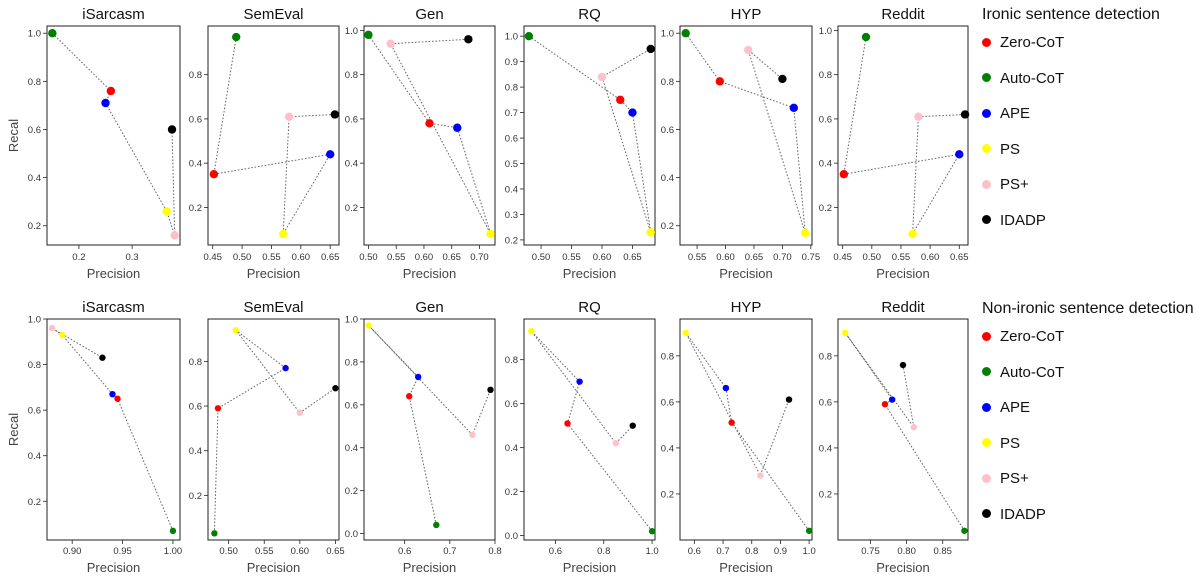  What do you see at coordinates (511, 164) in the screenshot?
I see `y-tick-label: 0.5` at bounding box center [511, 164].